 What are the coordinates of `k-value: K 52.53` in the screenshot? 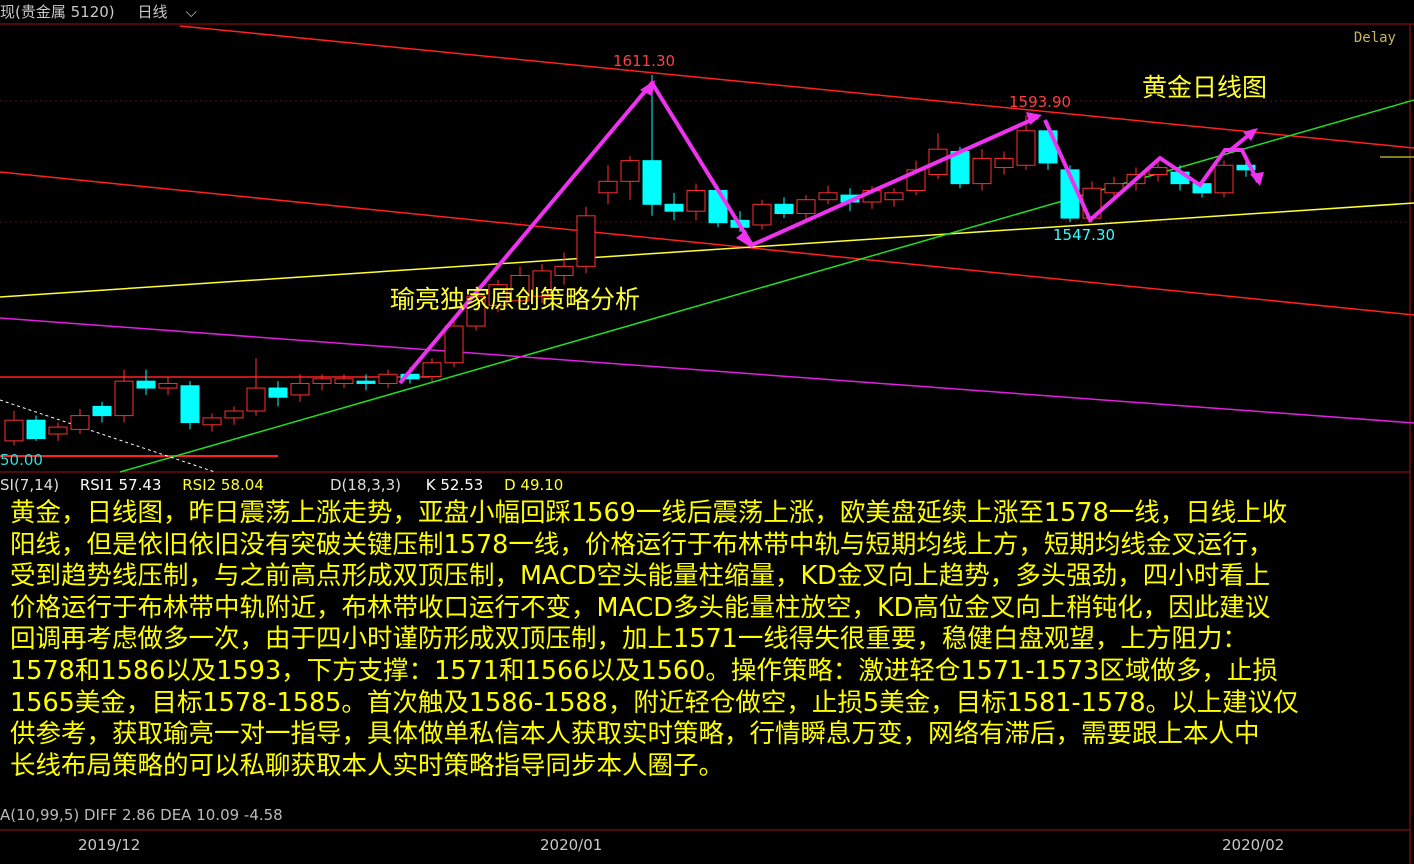 It's located at (454, 485).